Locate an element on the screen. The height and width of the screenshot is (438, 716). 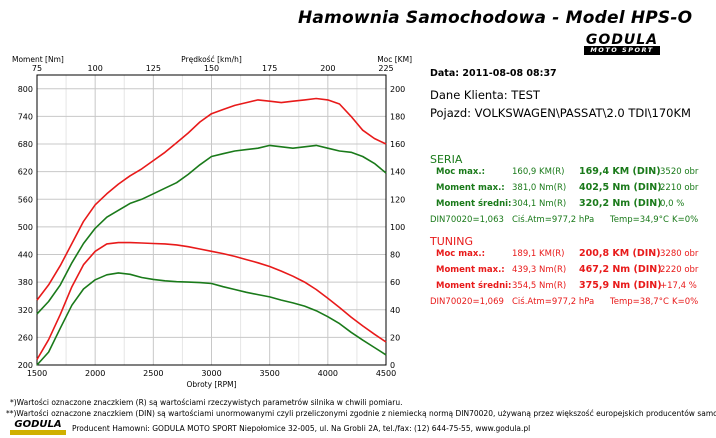
tuning-row-extra: +17,4 % is located at coordinates (678, 286).